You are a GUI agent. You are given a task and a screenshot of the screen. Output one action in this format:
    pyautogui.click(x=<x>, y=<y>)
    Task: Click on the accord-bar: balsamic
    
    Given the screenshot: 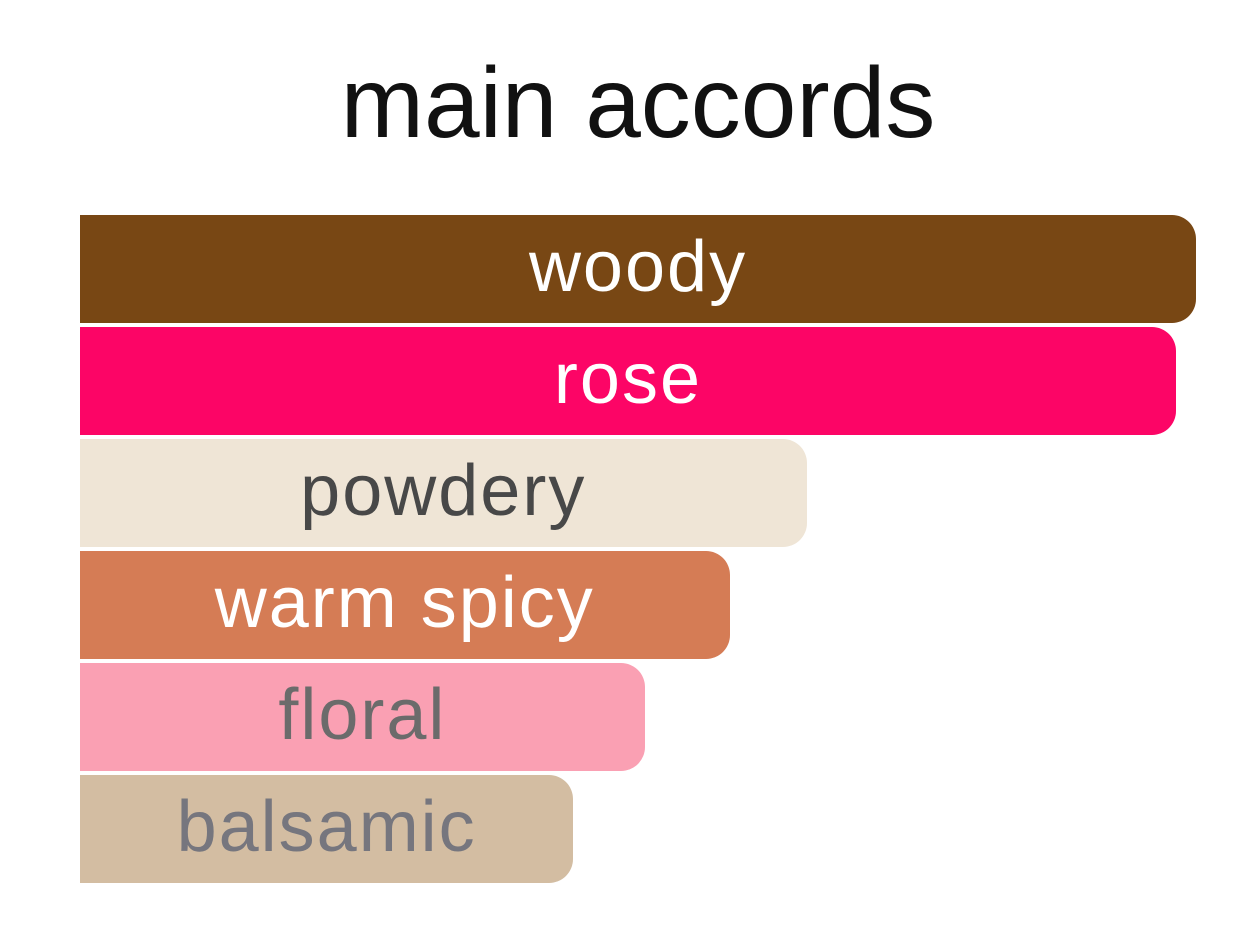 What is the action you would take?
    pyautogui.click(x=327, y=829)
    